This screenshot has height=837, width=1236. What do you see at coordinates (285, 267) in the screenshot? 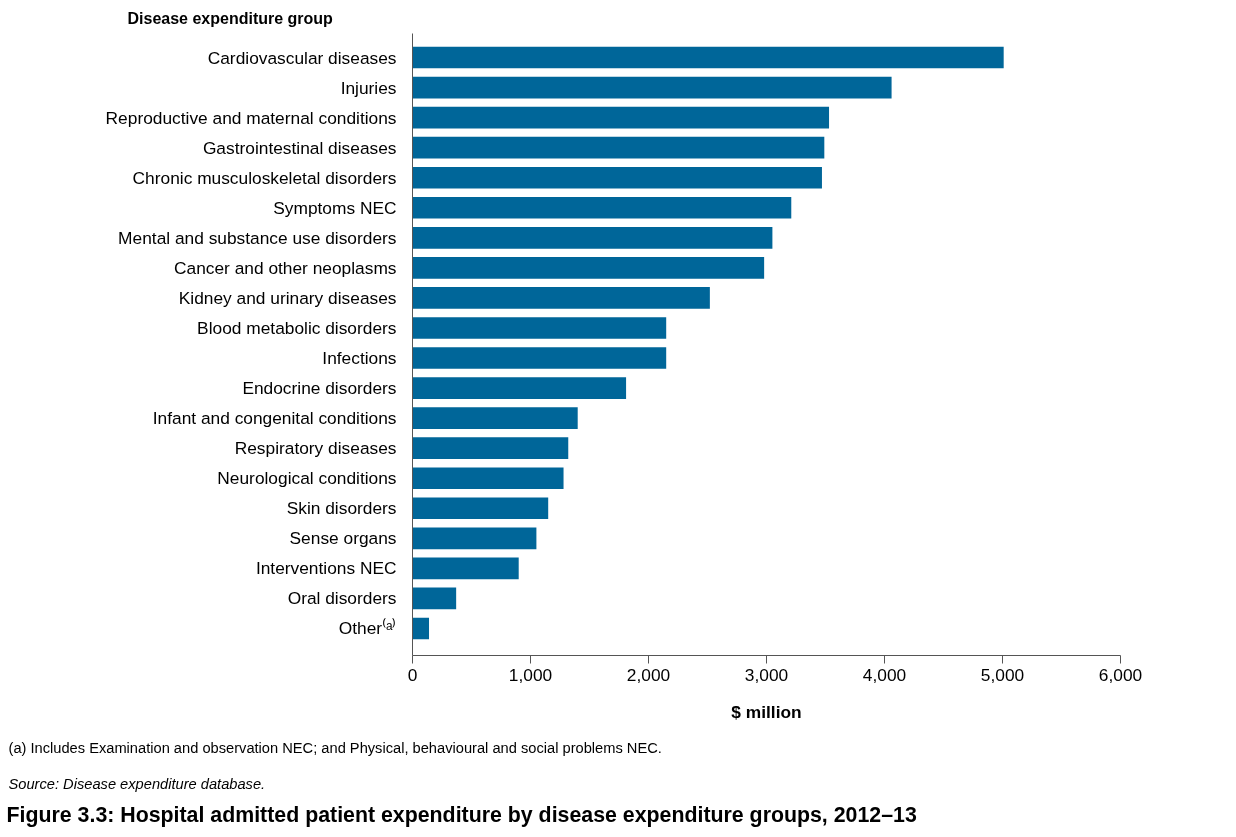
I see `y-tick-label: Cancer and other neoplasms` at bounding box center [285, 267].